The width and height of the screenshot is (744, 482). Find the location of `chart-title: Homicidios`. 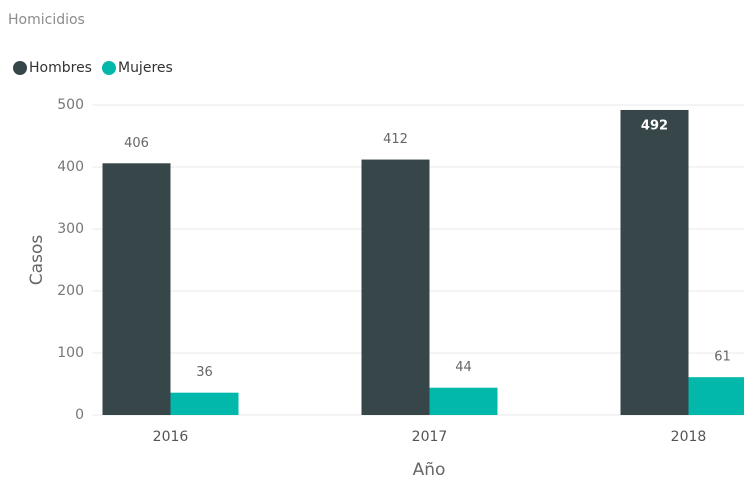

chart-title: Homicidios is located at coordinates (46, 20).